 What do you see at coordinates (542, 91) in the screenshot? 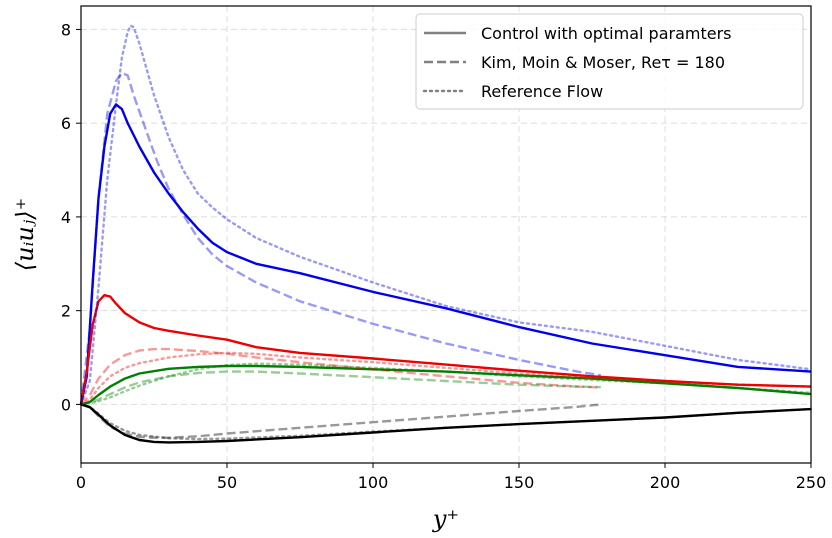
I see `legend-label: Reference Flow` at bounding box center [542, 91].